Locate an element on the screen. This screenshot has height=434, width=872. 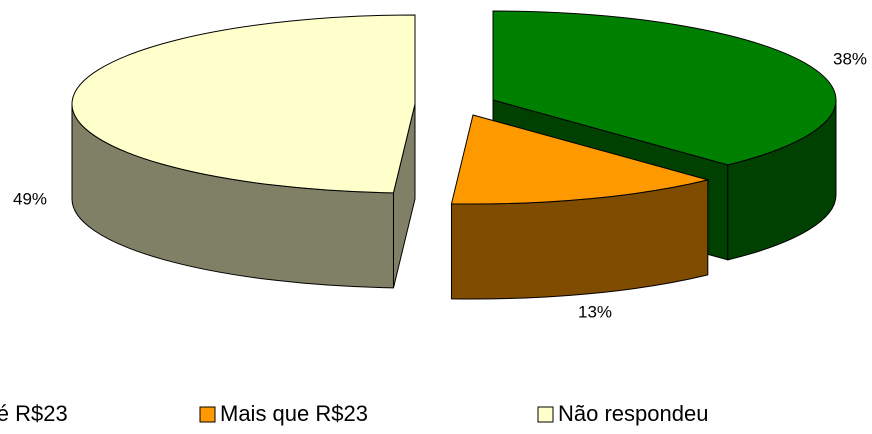
data-label: 13% is located at coordinates (595, 311).